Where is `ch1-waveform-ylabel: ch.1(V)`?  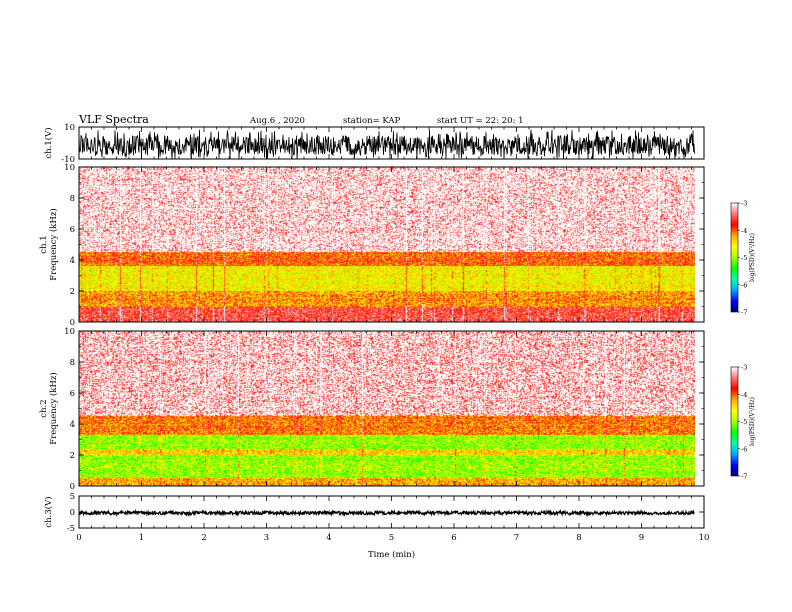
ch1-waveform-ylabel: ch.1(V) is located at coordinates (48, 142).